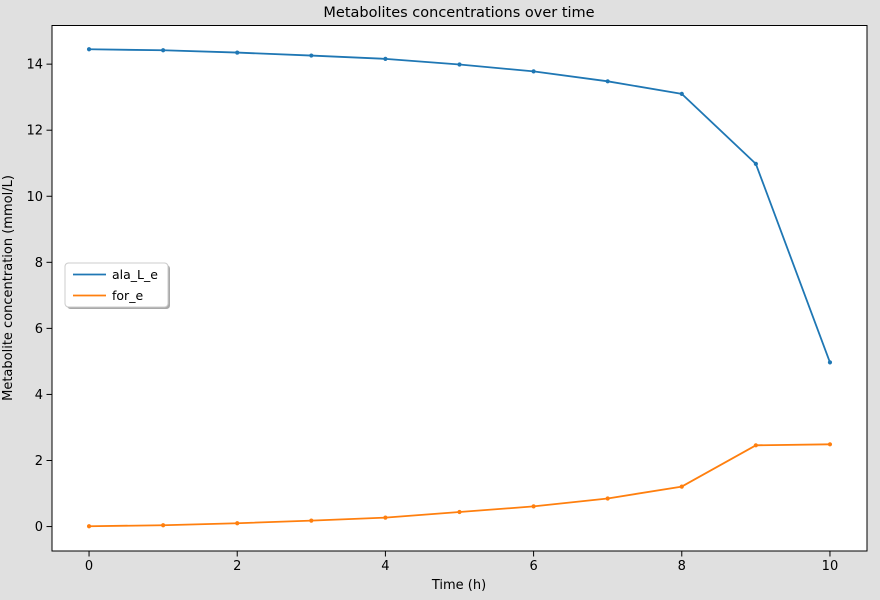 This screenshot has width=880, height=600. Describe the element at coordinates (237, 566) in the screenshot. I see `x-tick-label: 2` at that location.